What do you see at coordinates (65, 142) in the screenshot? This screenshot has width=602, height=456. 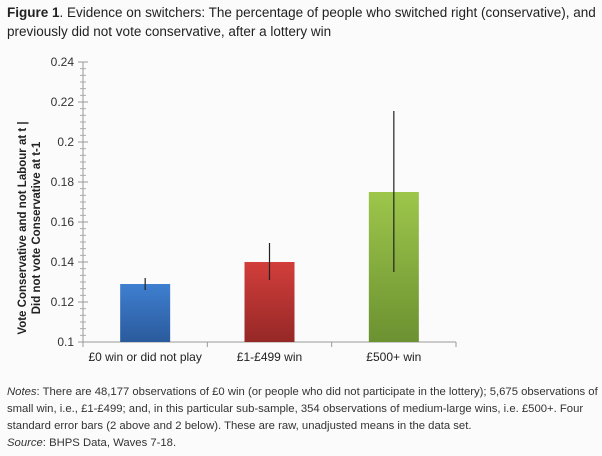 I see `y-tick-label: 0.2` at bounding box center [65, 142].